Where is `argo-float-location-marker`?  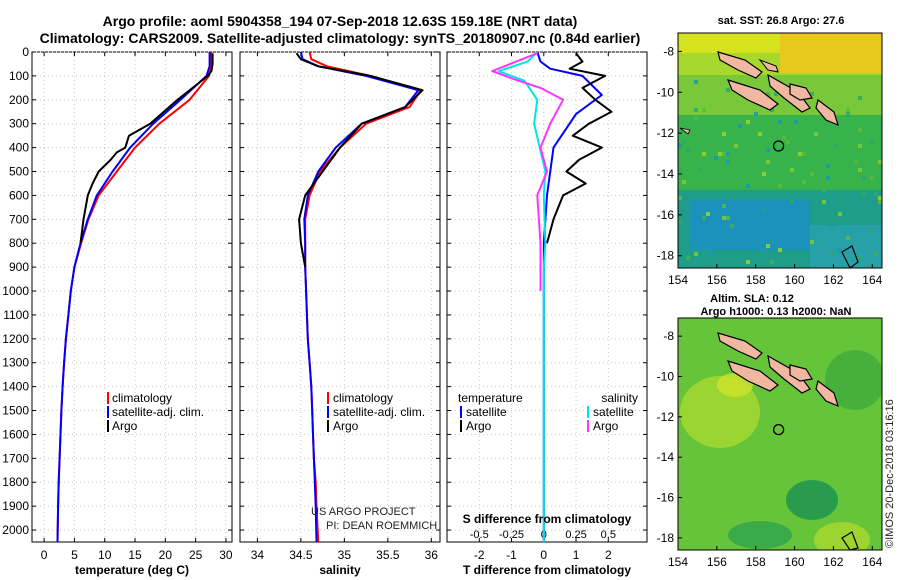
argo-float-location-marker is located at coordinates (778, 429).